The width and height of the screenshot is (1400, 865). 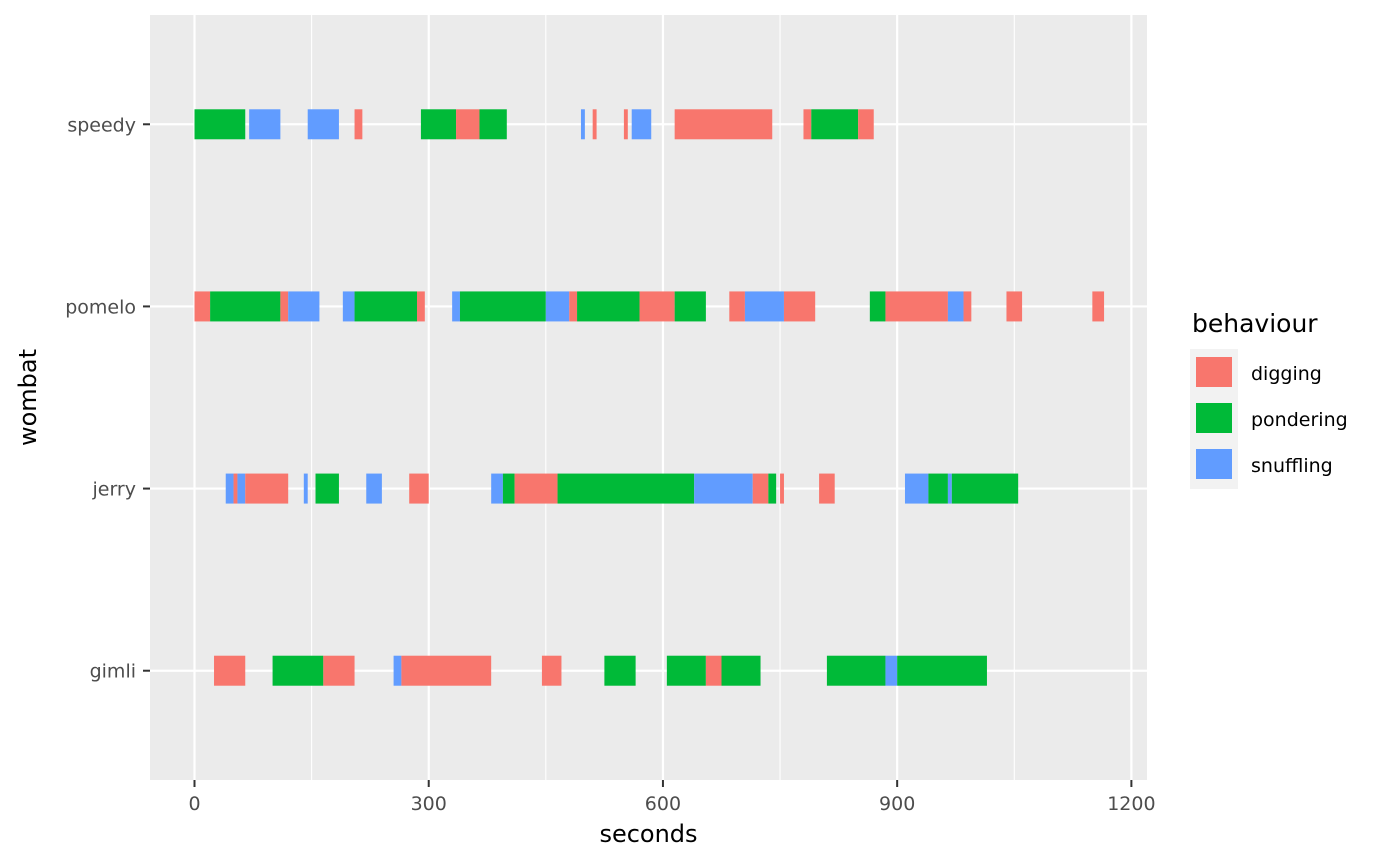 I want to click on legend-title: behaviour, so click(x=1255, y=323).